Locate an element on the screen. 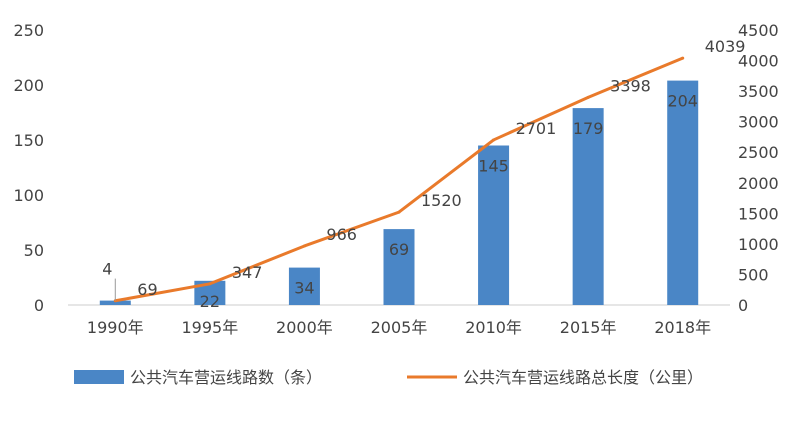  bar-data-label: 145 is located at coordinates (493, 166).